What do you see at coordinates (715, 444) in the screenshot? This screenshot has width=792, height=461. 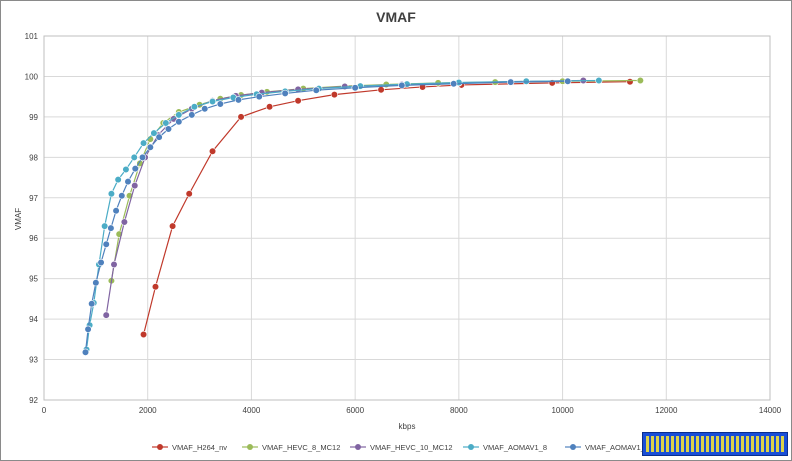 I see `watermark-logo` at bounding box center [715, 444].